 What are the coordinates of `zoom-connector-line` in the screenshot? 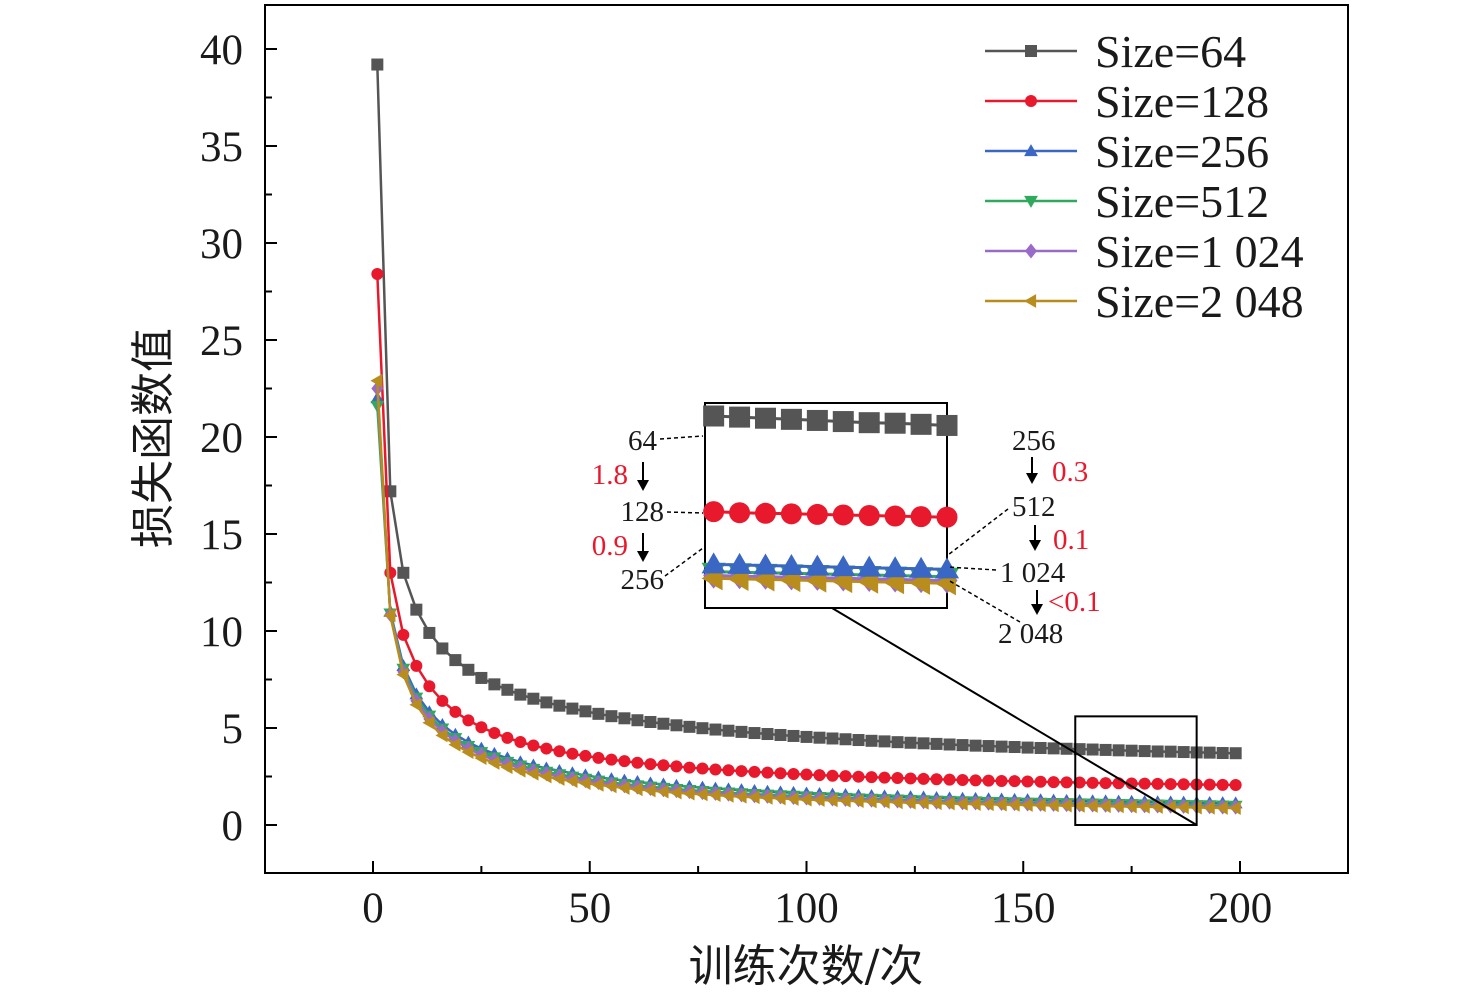 It's located at (1014, 716).